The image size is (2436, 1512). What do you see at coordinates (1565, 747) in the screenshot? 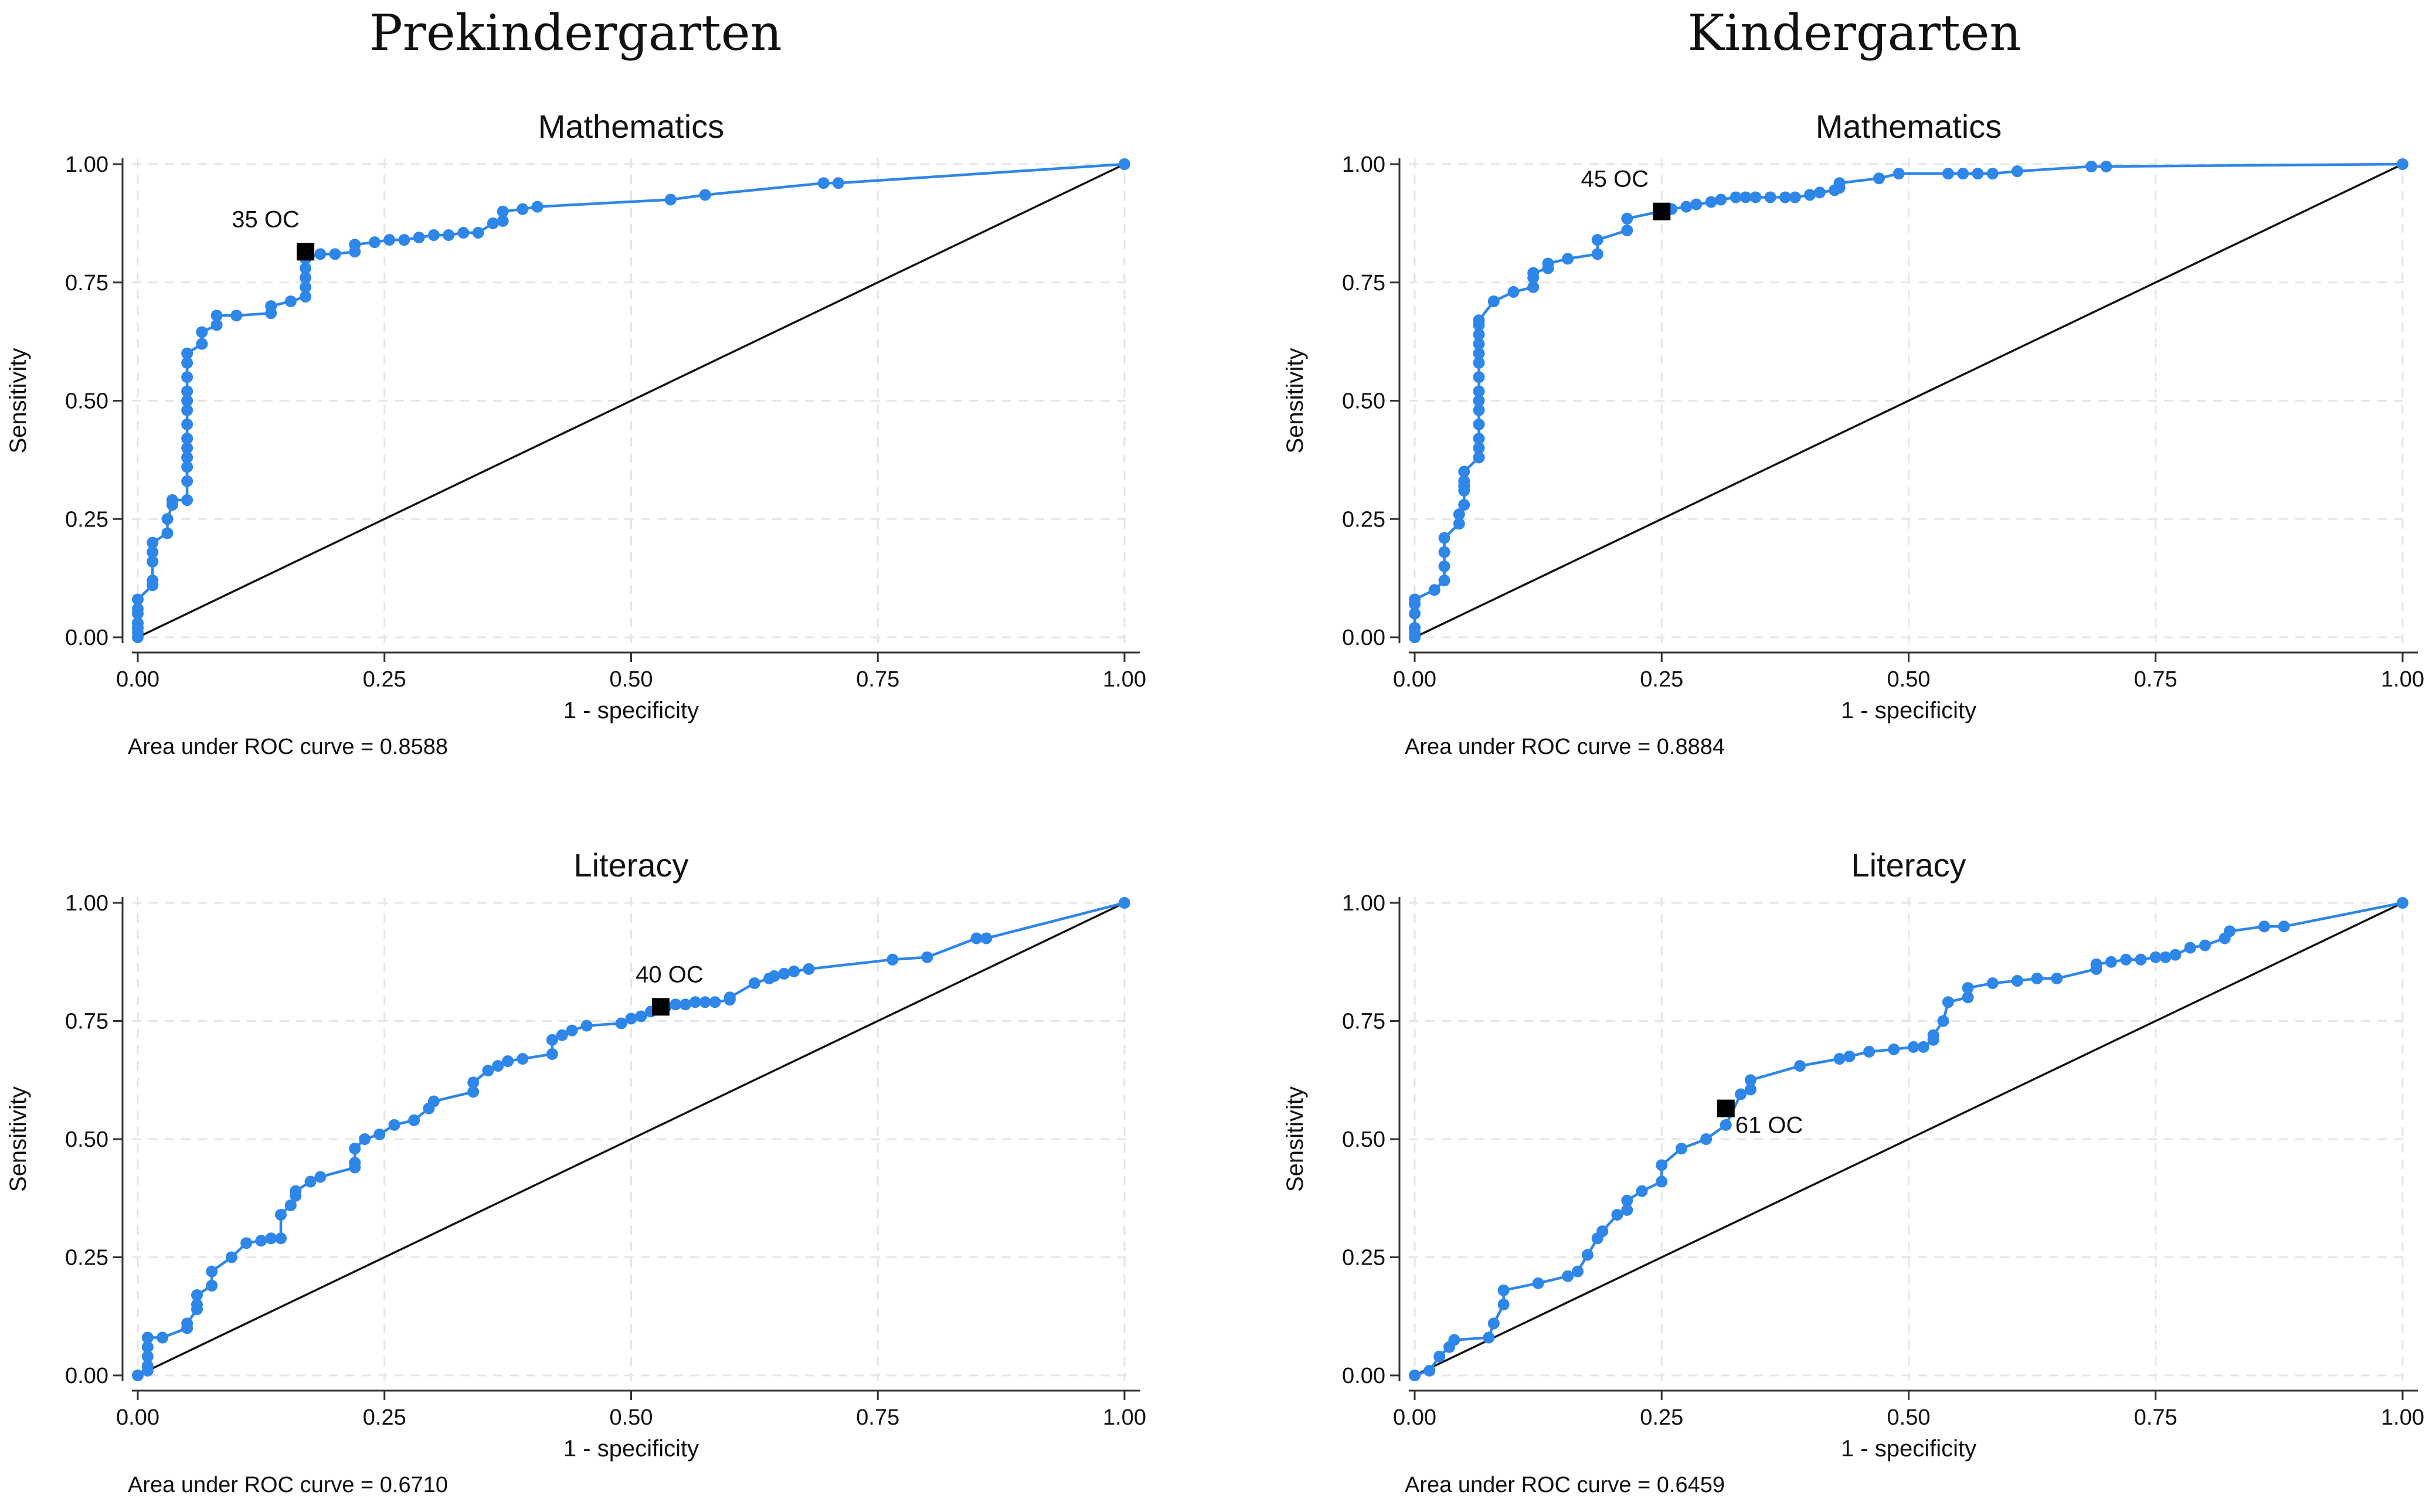
I see `auc-note: Area under ROC curve = 0.8884` at bounding box center [1565, 747].